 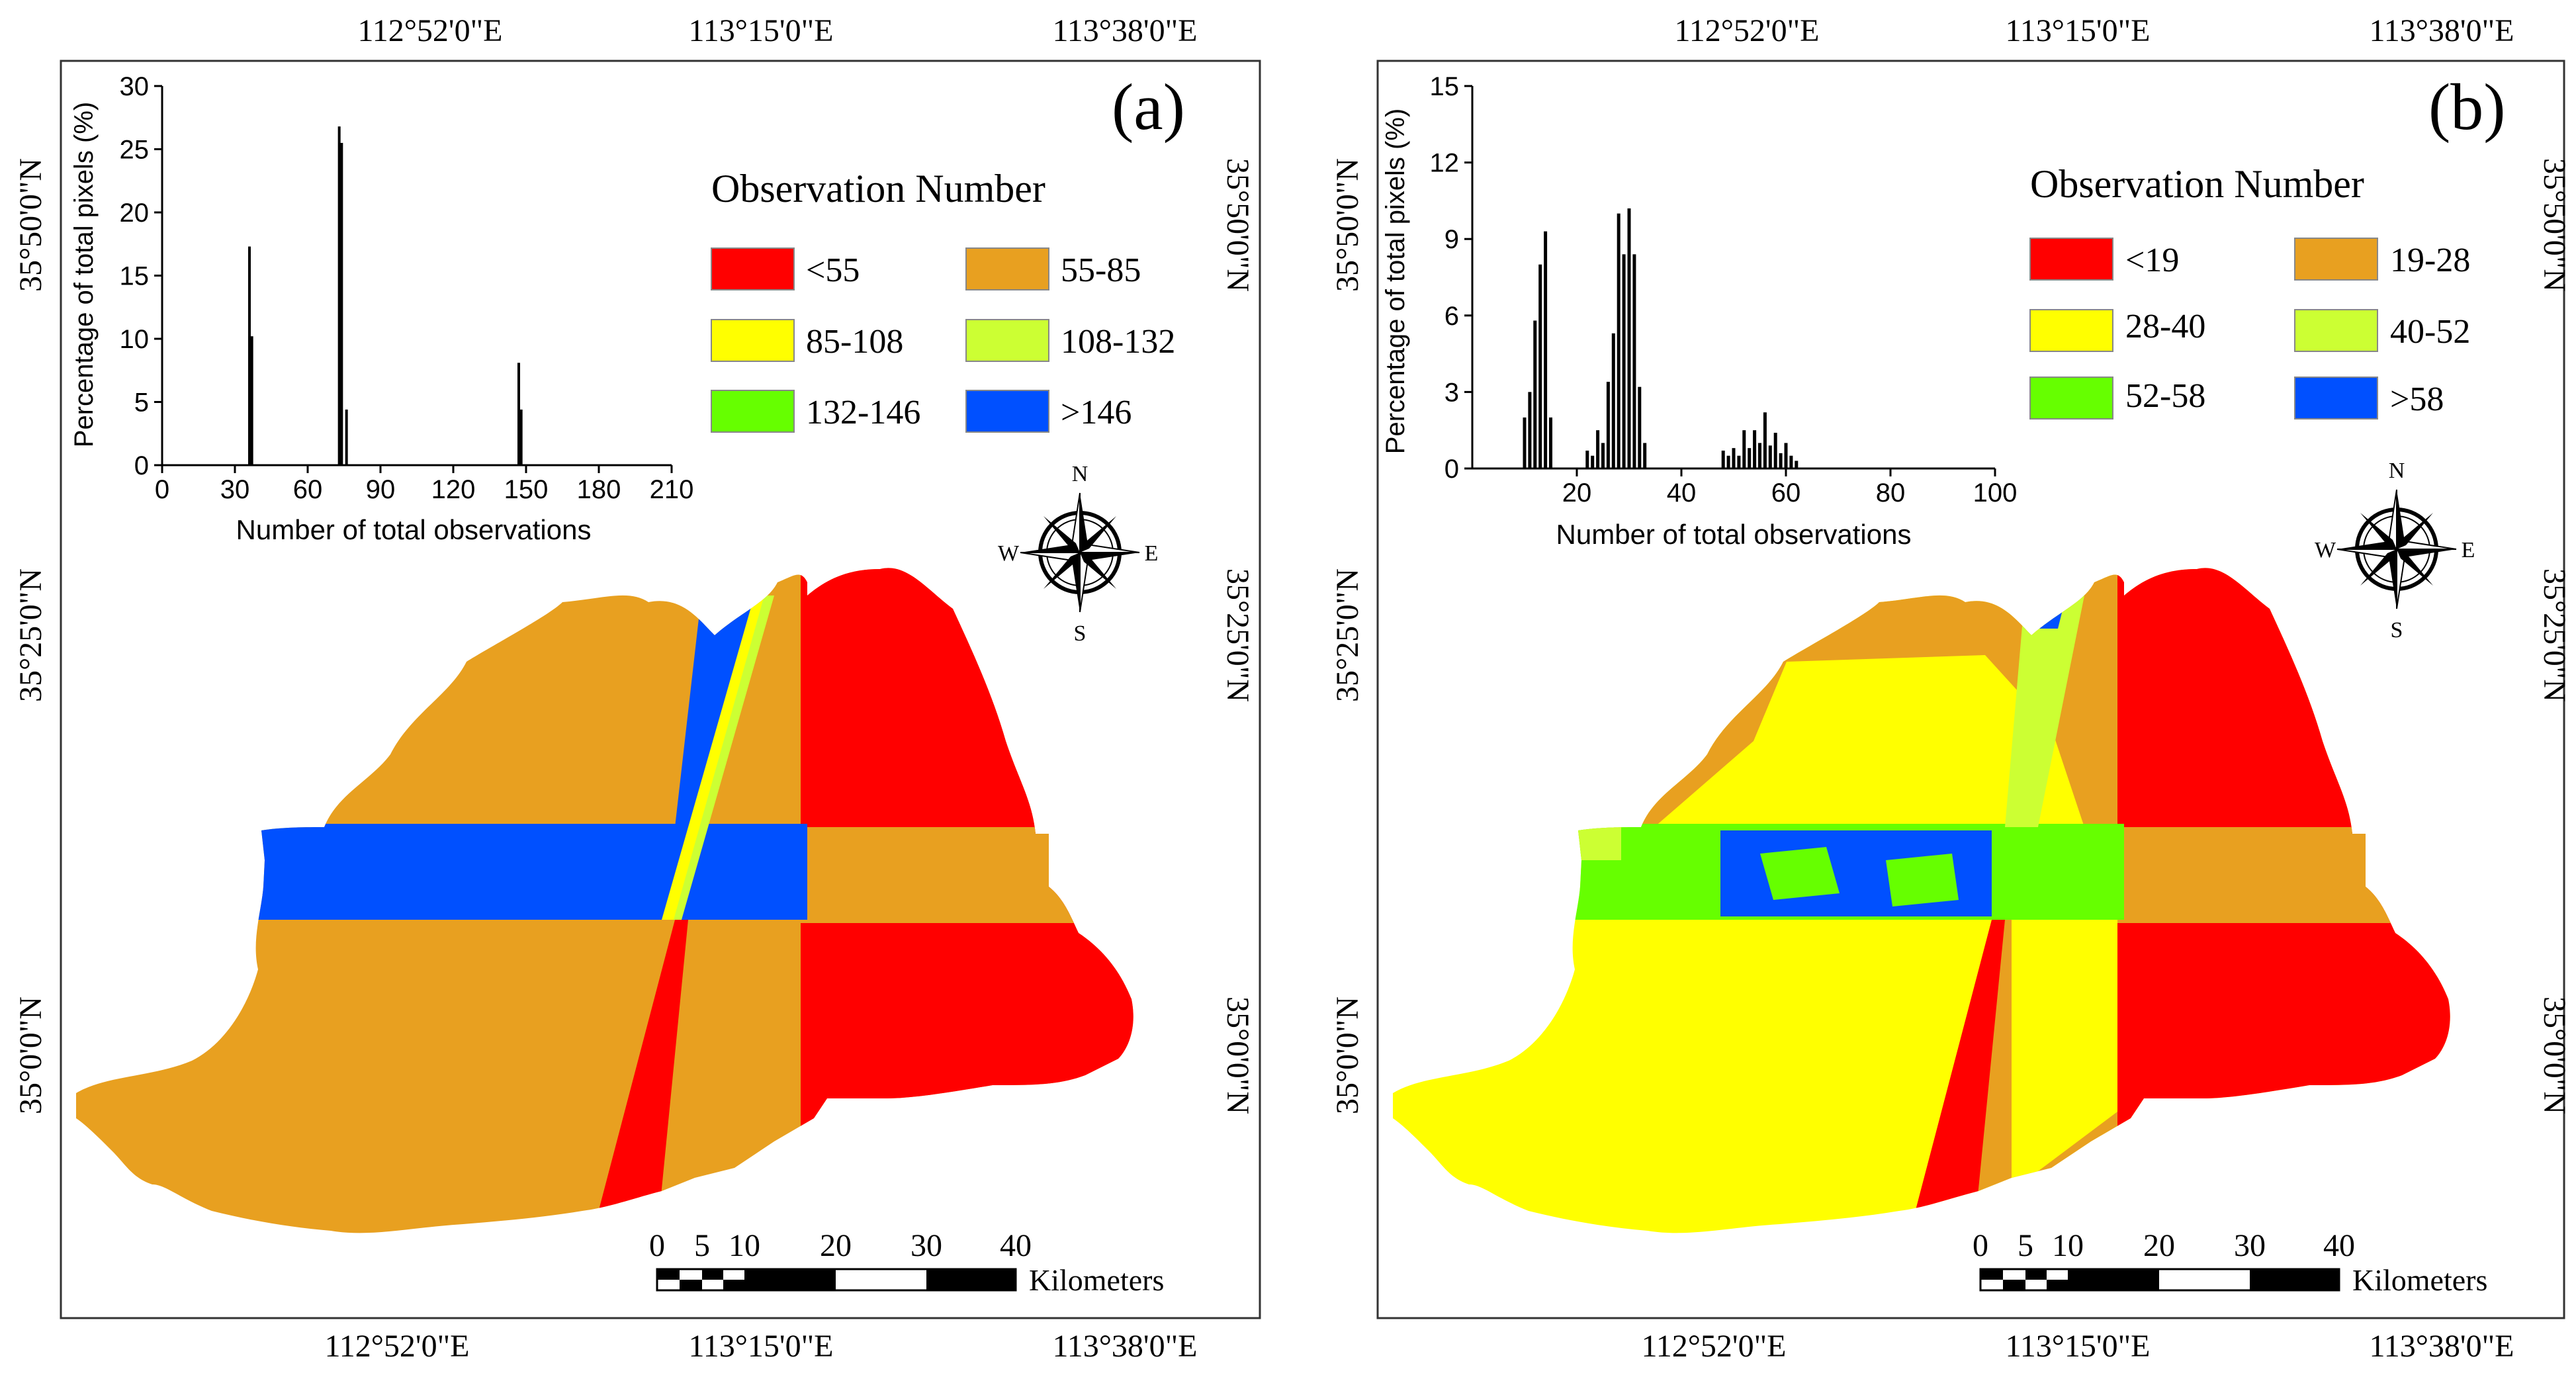 What do you see at coordinates (2045, 615) in the screenshot?
I see `region-gt58-top` at bounding box center [2045, 615].